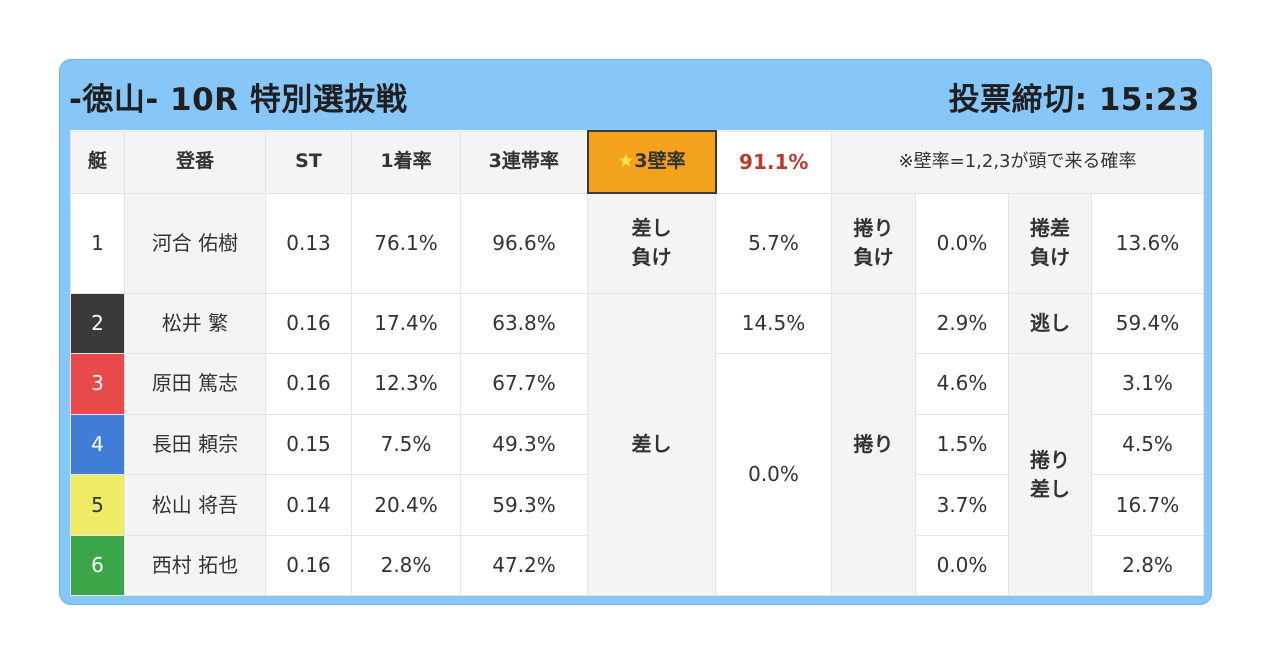 The image size is (1280, 670). I want to click on racer-name: 原田 篤志, so click(195, 384).